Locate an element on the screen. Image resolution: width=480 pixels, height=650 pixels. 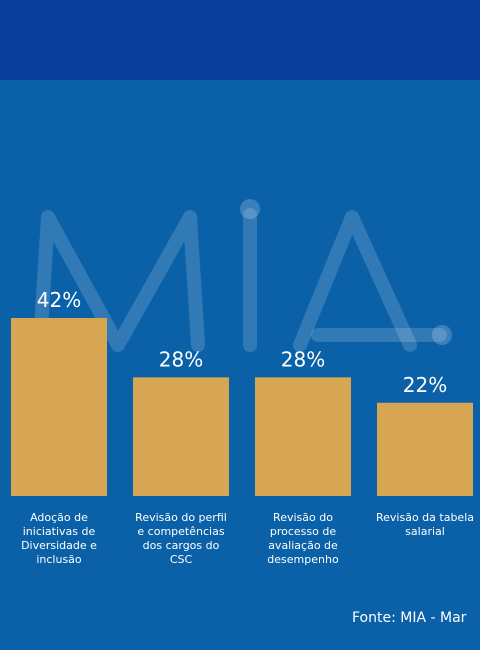
category-label-4: Revisão da tabela salarial is located at coordinates (425, 525).